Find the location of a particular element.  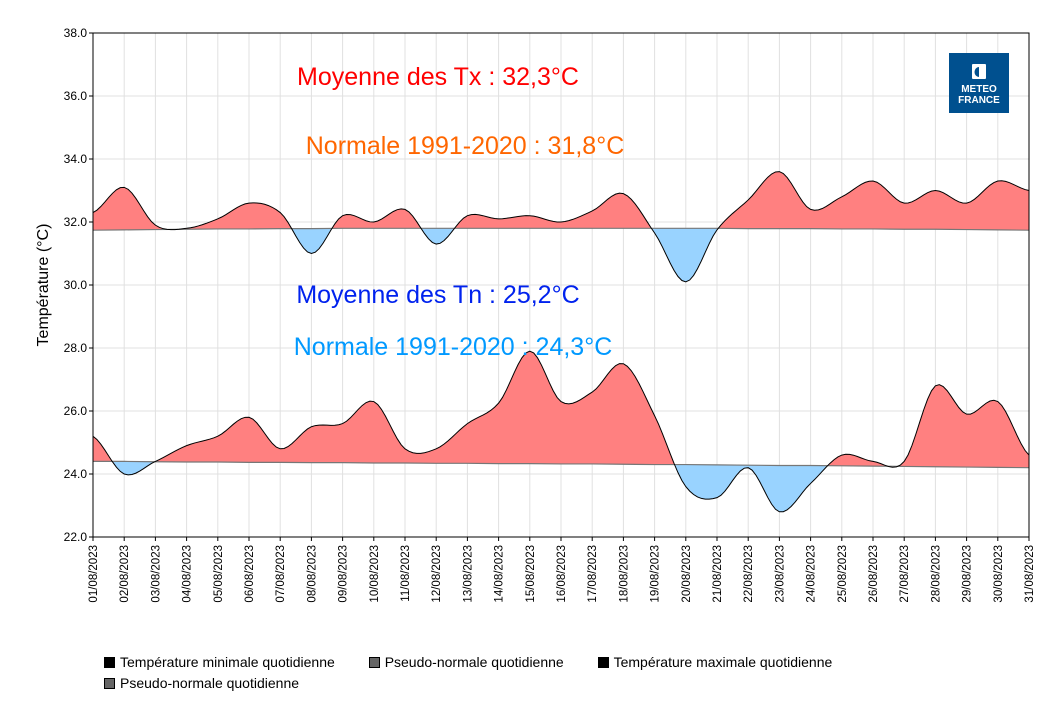

x-tick-label: 27/08/2023 is located at coordinates (905, 574).